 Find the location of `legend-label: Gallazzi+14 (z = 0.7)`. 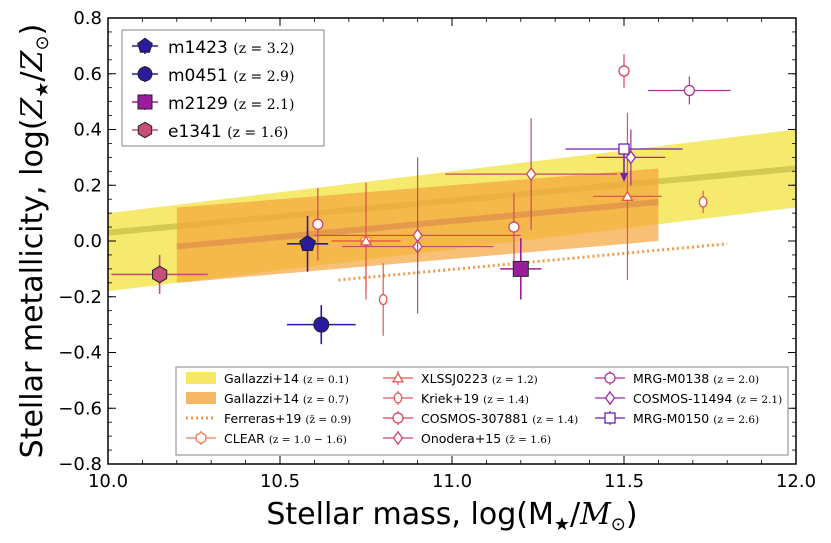

legend-label: Gallazzi+14 (z = 0.7) is located at coordinates (286, 398).